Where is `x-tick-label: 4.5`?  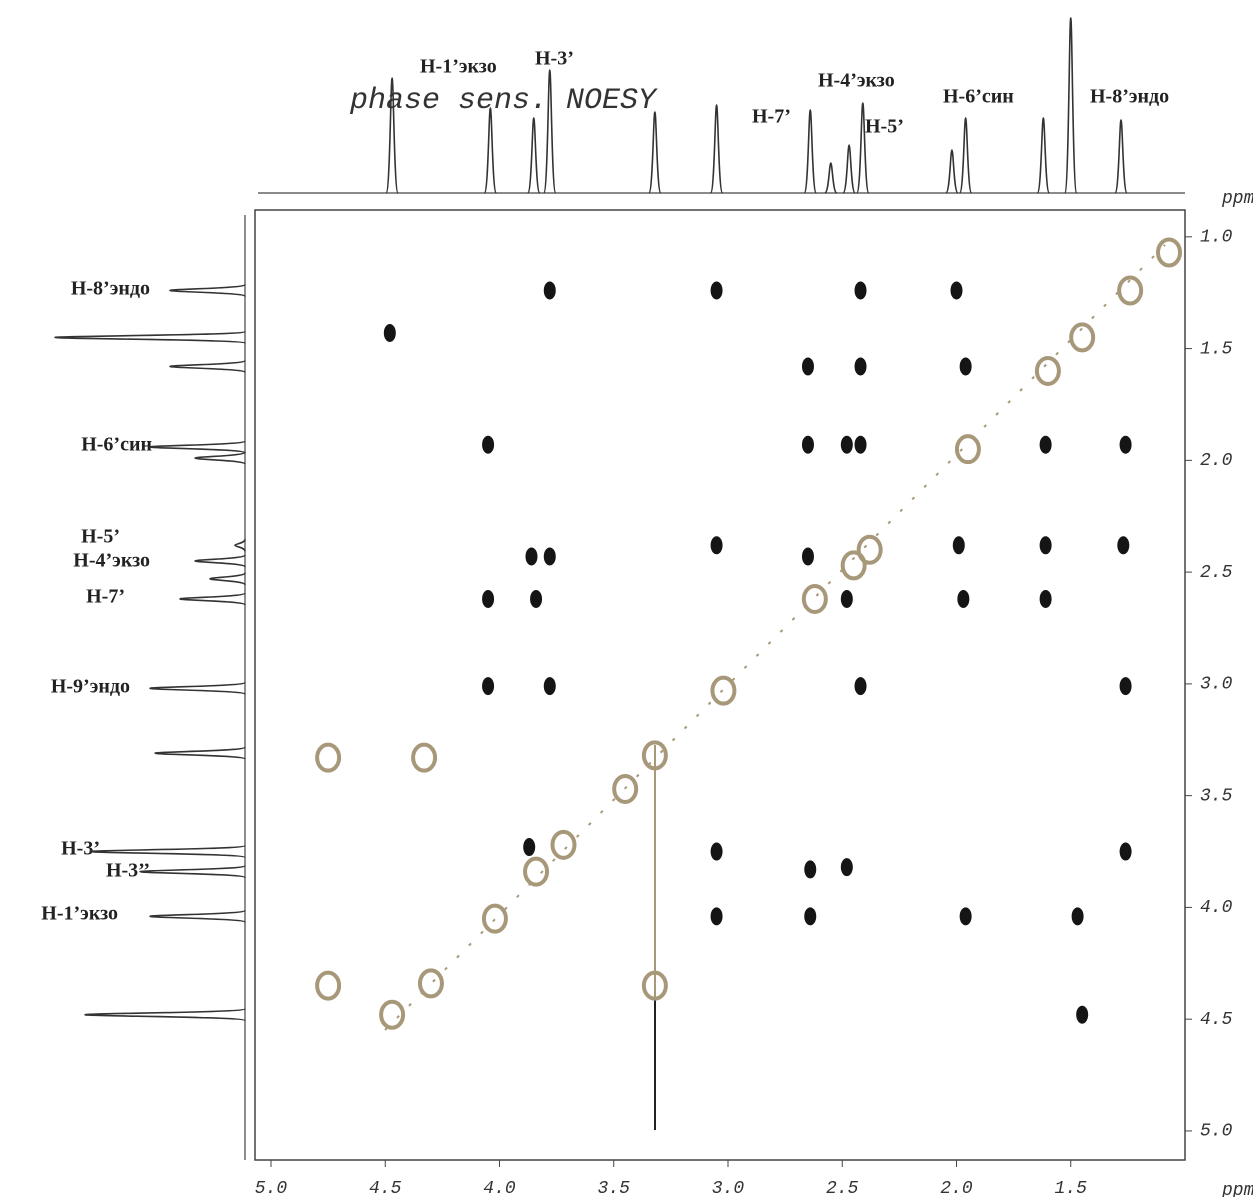 x-tick-label: 4.5 is located at coordinates (385, 1188).